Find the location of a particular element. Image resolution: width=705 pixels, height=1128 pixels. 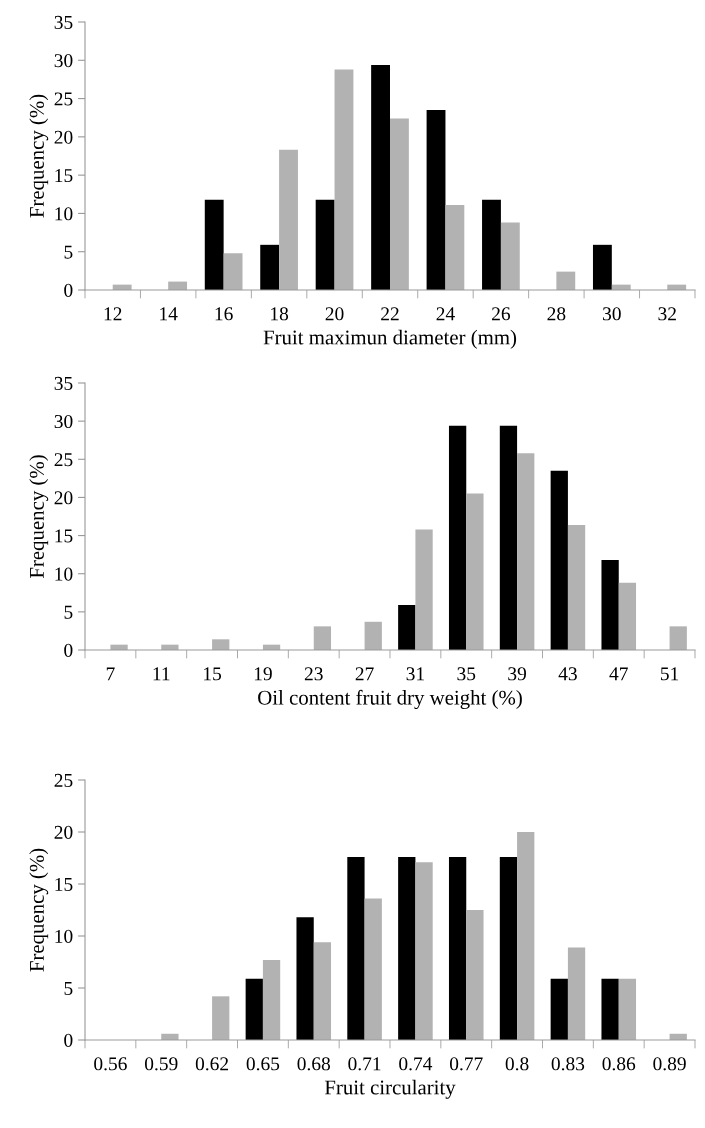

x-tick-label: 22 is located at coordinates (390, 314).